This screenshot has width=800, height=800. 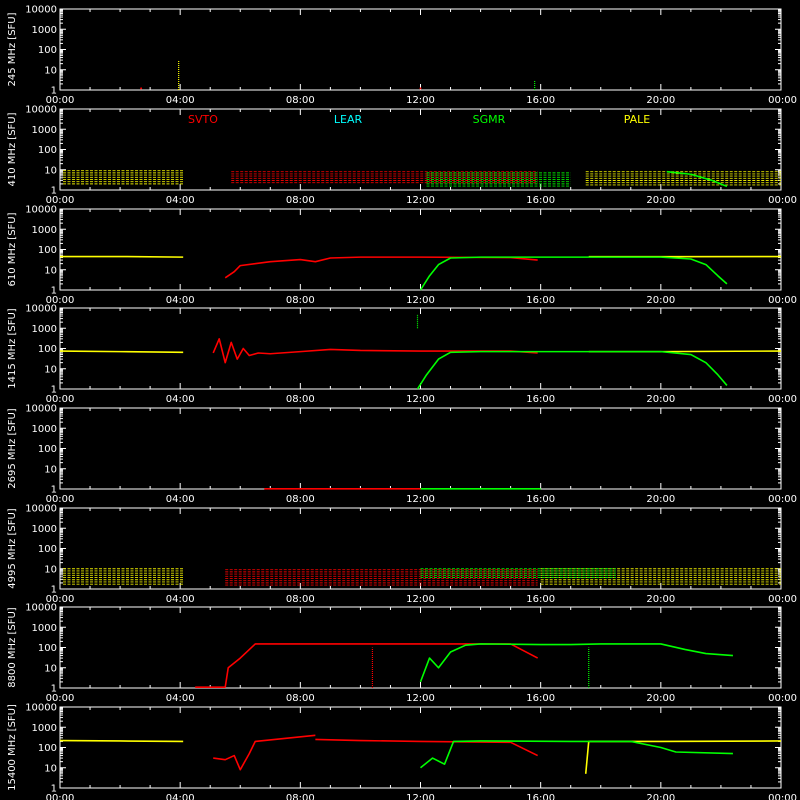 I want to click on y-axis-label: 245 MHz [SFU], so click(x=12, y=49).